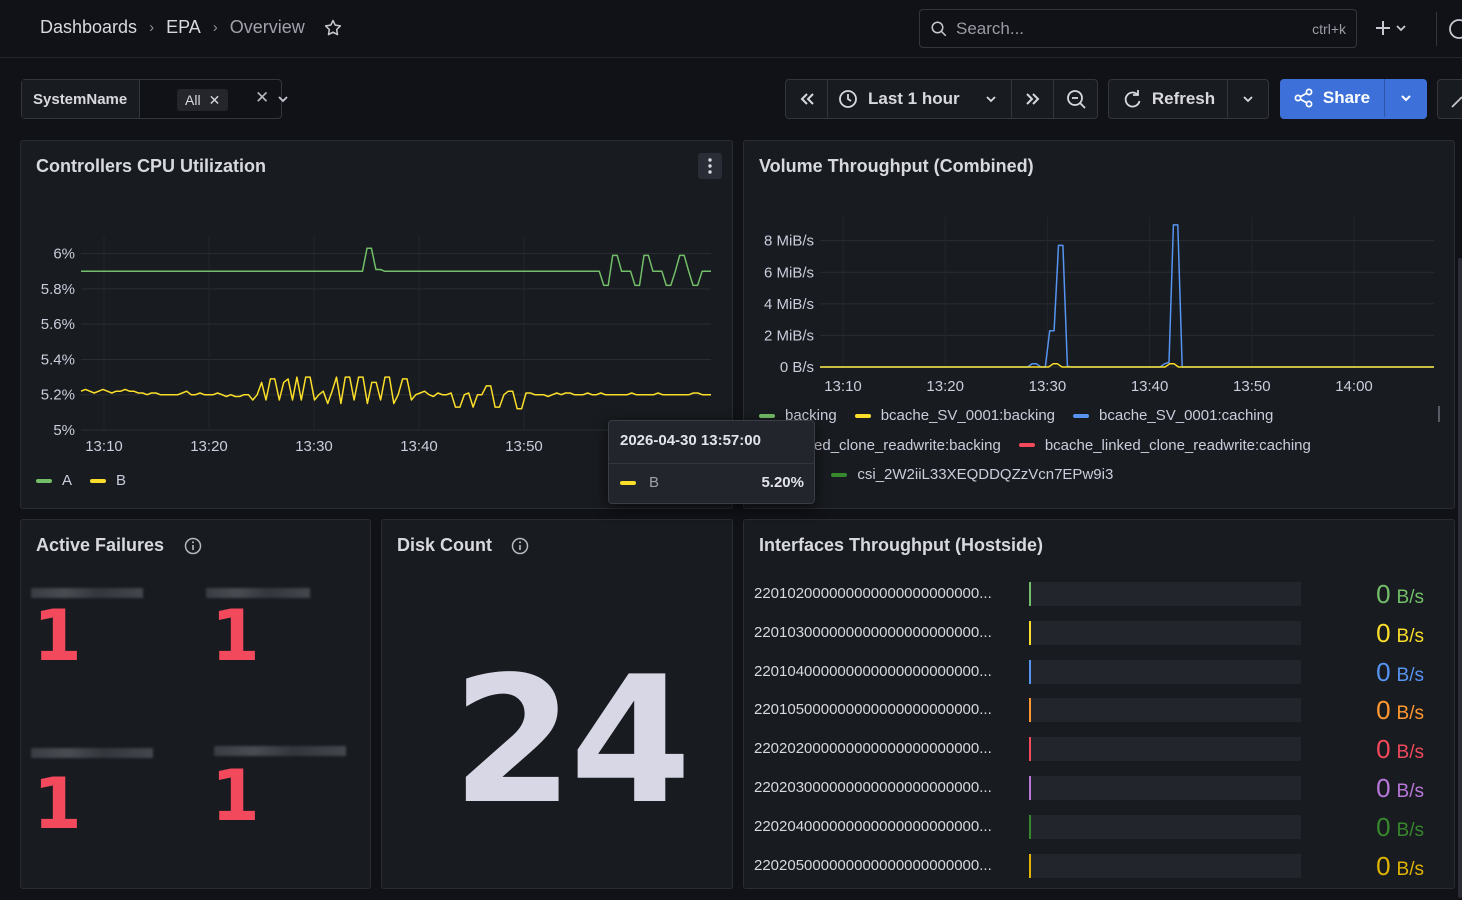  I want to click on refresh-icon, so click(1132, 99).